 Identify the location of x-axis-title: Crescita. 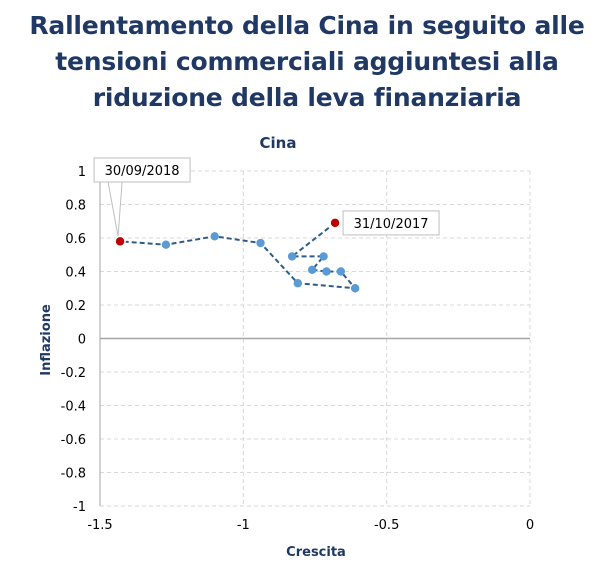
(316, 552).